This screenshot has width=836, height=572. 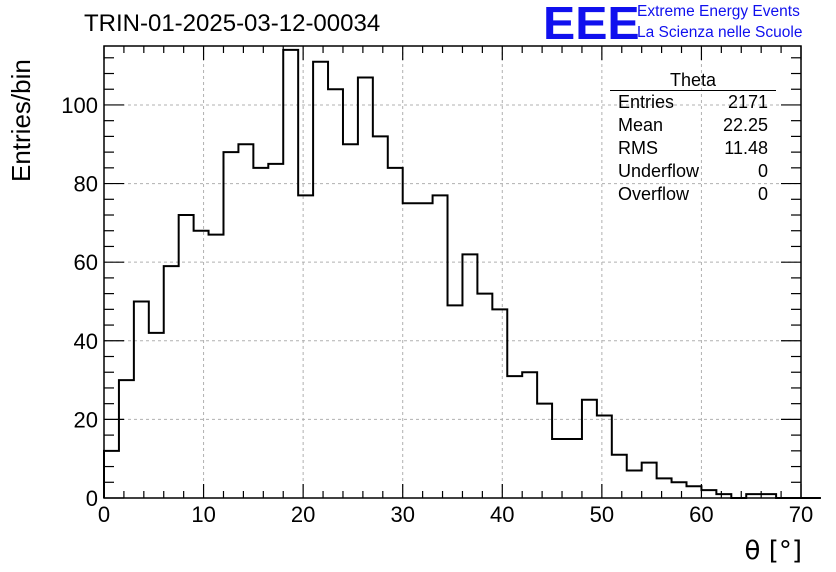 I want to click on logo-mark: EEE, so click(x=591, y=24).